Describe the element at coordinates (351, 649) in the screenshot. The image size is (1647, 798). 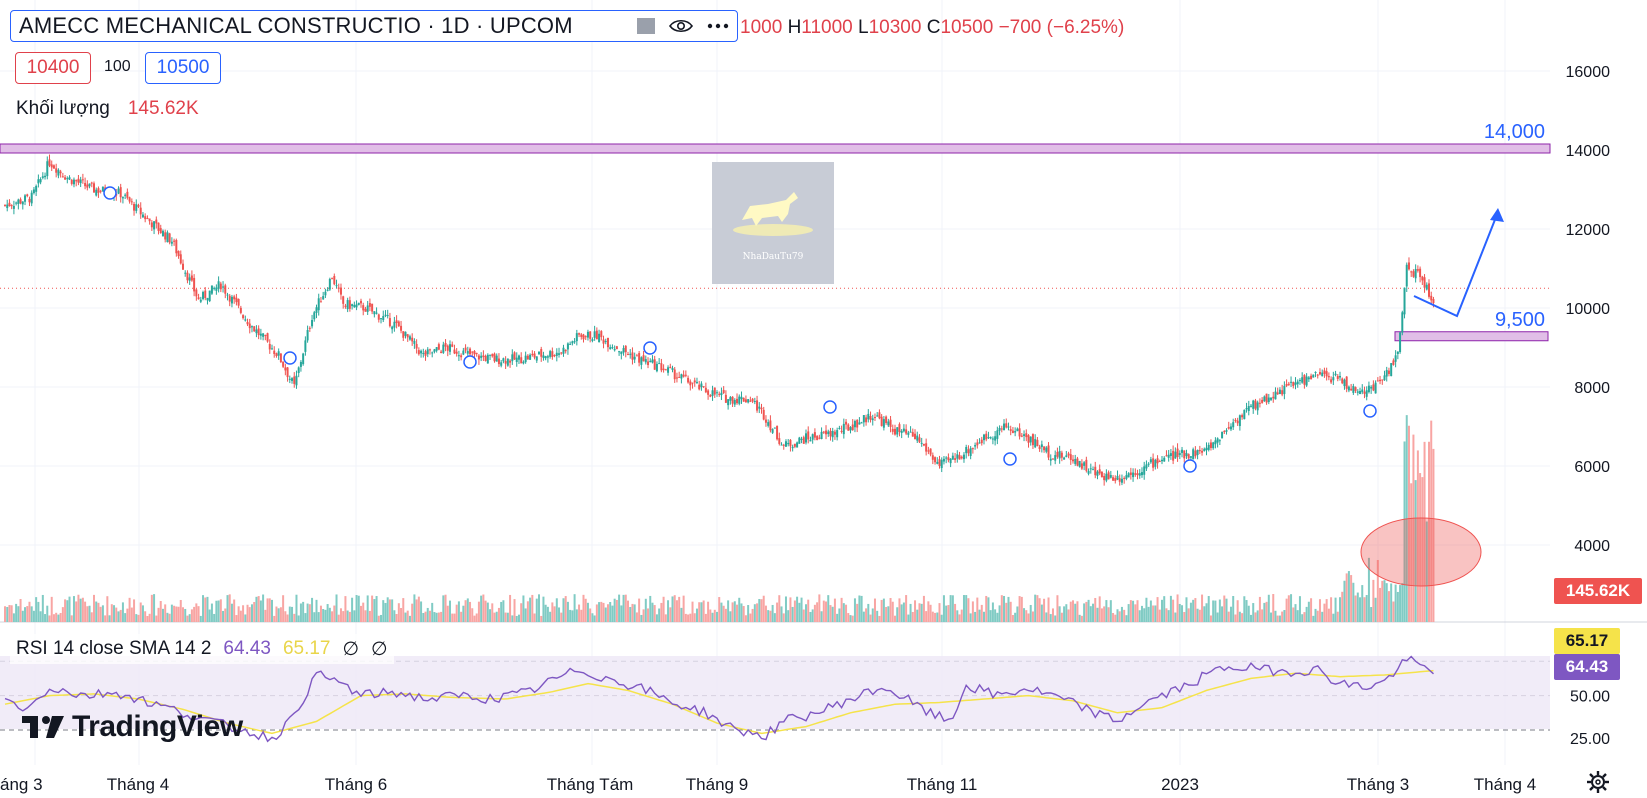
I see `rsi-na-1: ∅` at that location.